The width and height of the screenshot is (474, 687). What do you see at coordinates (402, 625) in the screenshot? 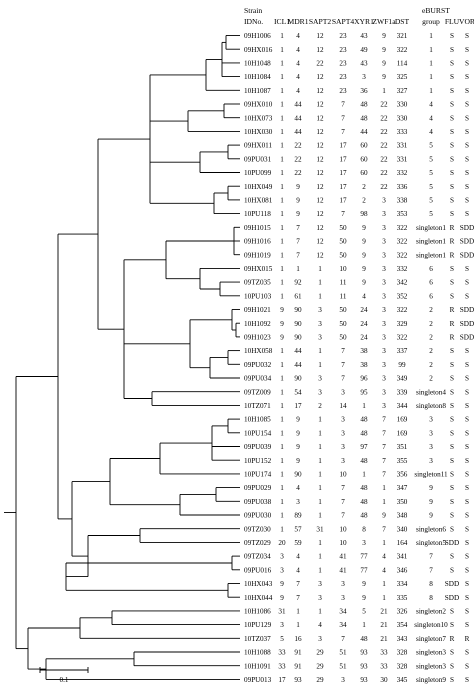
I see `dst-value: 354` at bounding box center [402, 625].